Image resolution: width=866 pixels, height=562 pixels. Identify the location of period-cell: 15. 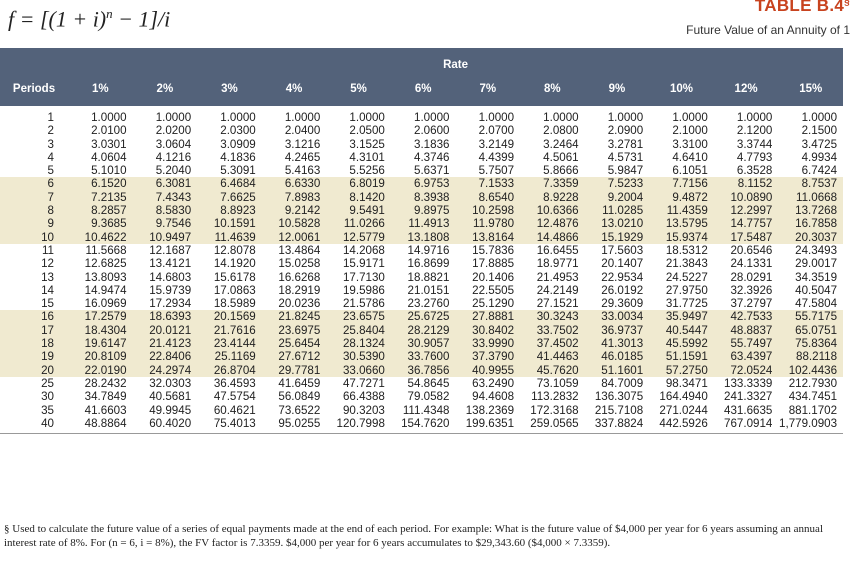
(47, 304).